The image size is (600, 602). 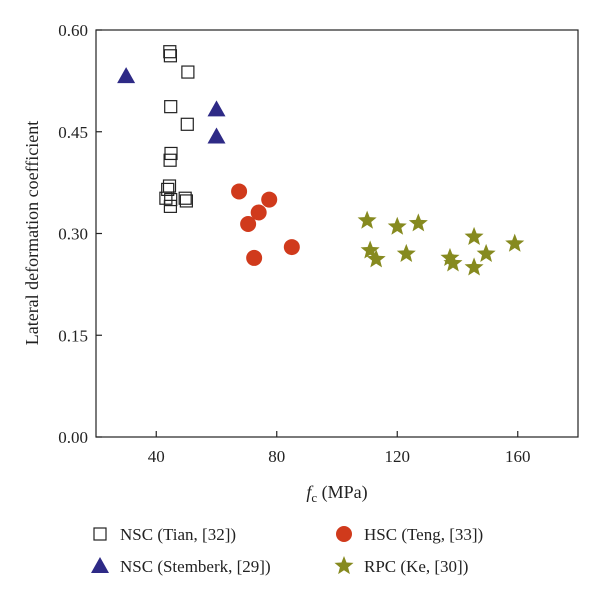 What do you see at coordinates (178, 534) in the screenshot?
I see `legend-label: NSC (Tian, [32])` at bounding box center [178, 534].